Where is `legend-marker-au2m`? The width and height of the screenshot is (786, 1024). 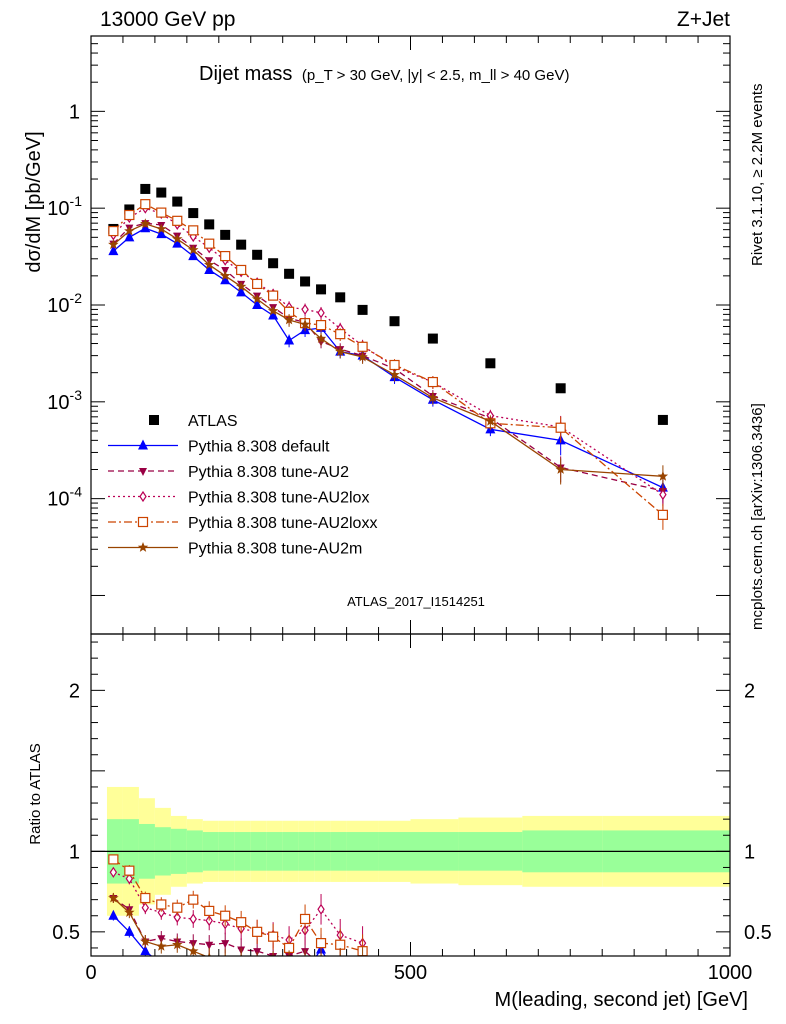
legend-marker-au2m is located at coordinates (143, 547).